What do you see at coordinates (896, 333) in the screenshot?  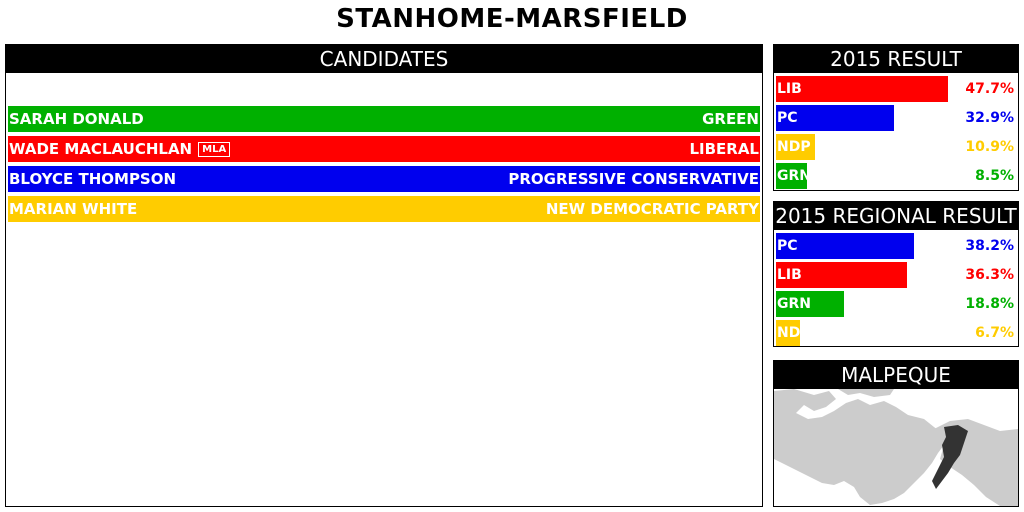 I see `result-bar-row: NDP 6.7%` at bounding box center [896, 333].